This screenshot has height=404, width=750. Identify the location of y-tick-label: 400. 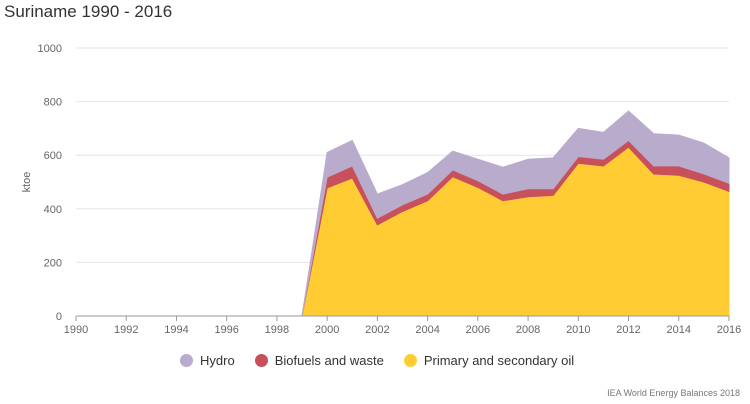
(53, 210).